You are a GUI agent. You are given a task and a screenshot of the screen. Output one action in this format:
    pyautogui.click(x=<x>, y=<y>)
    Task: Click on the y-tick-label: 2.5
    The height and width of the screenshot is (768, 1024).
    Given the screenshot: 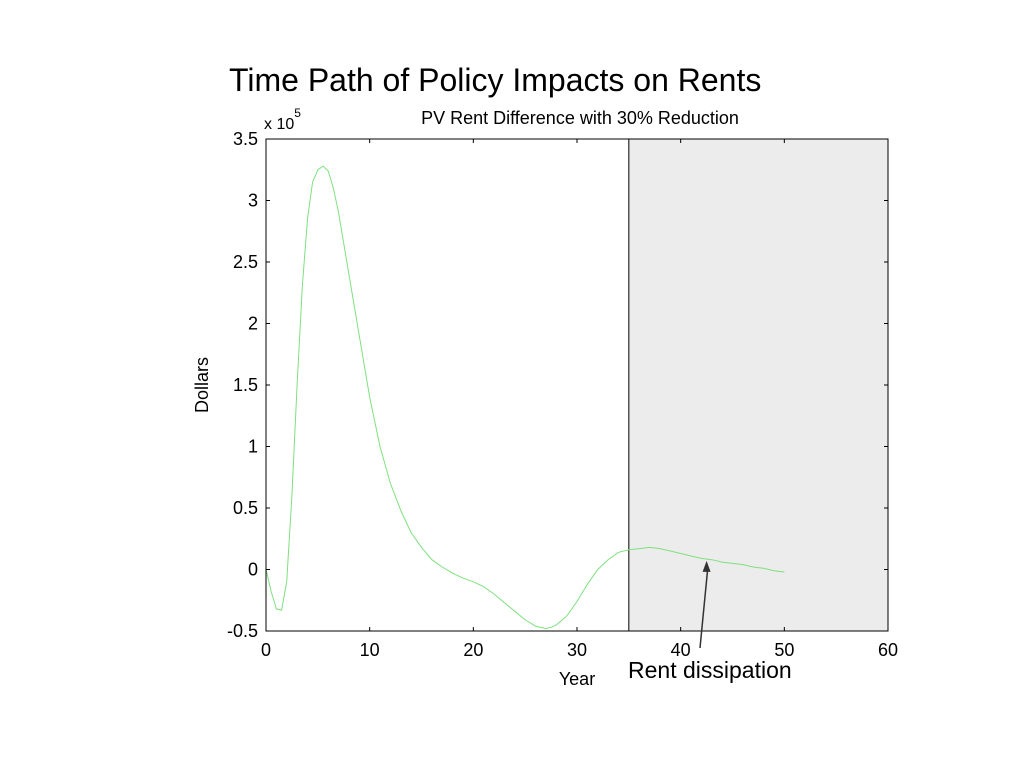 What is the action you would take?
    pyautogui.click(x=245, y=262)
    